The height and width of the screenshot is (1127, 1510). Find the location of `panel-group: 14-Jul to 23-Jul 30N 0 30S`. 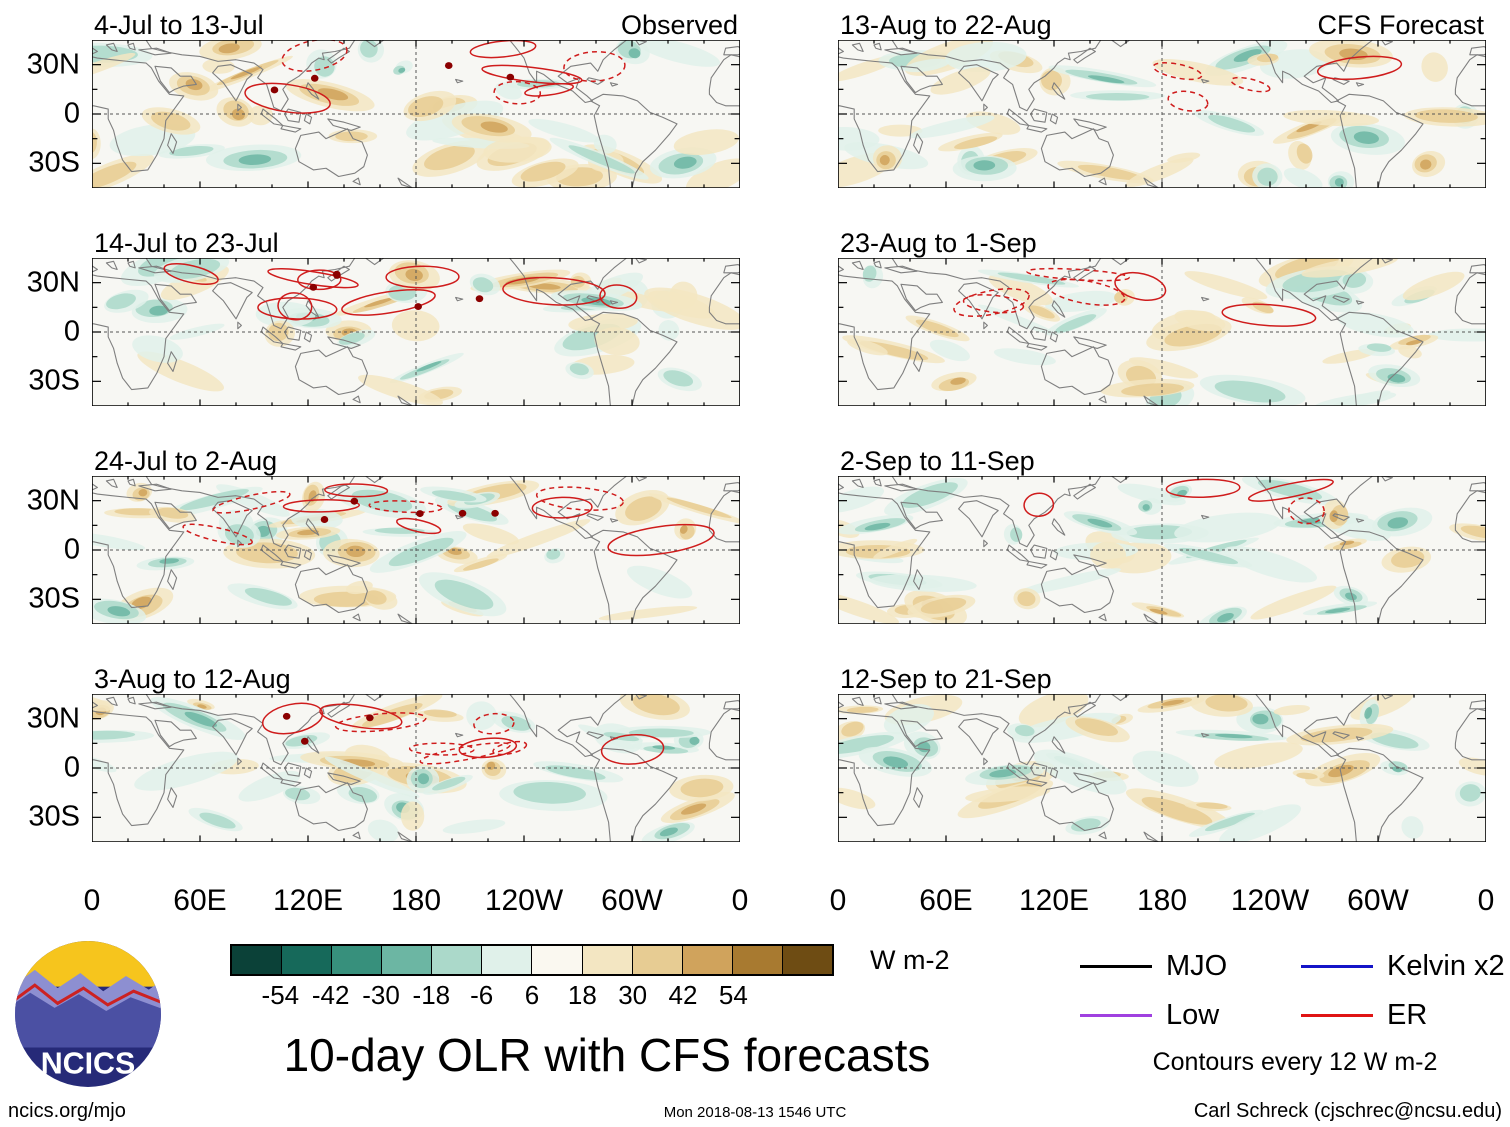

panel-group: 14-Jul to 23-Jul 30N 0 30S is located at coordinates (383, 315).